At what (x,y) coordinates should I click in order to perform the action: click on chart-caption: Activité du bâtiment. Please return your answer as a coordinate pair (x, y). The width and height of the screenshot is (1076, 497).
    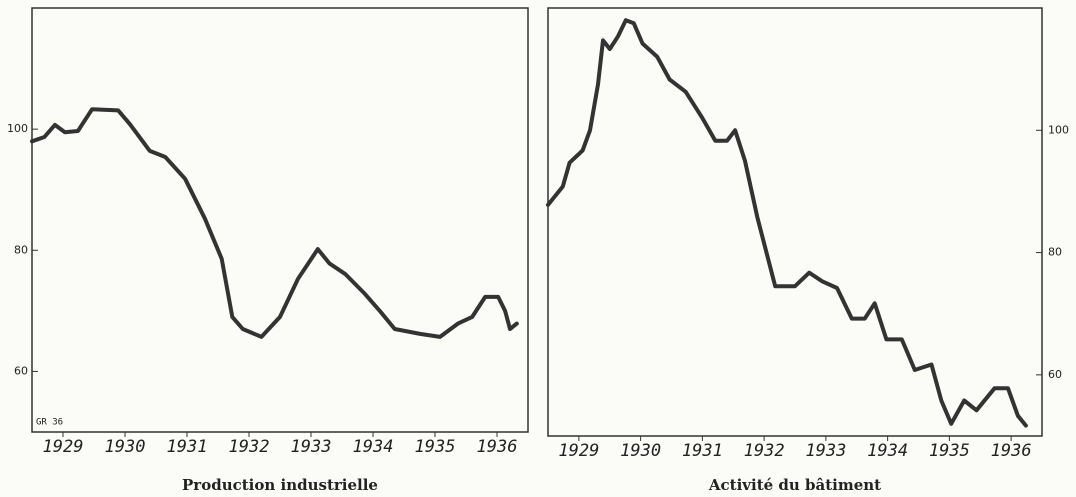
    Looking at the image, I should click on (794, 485).